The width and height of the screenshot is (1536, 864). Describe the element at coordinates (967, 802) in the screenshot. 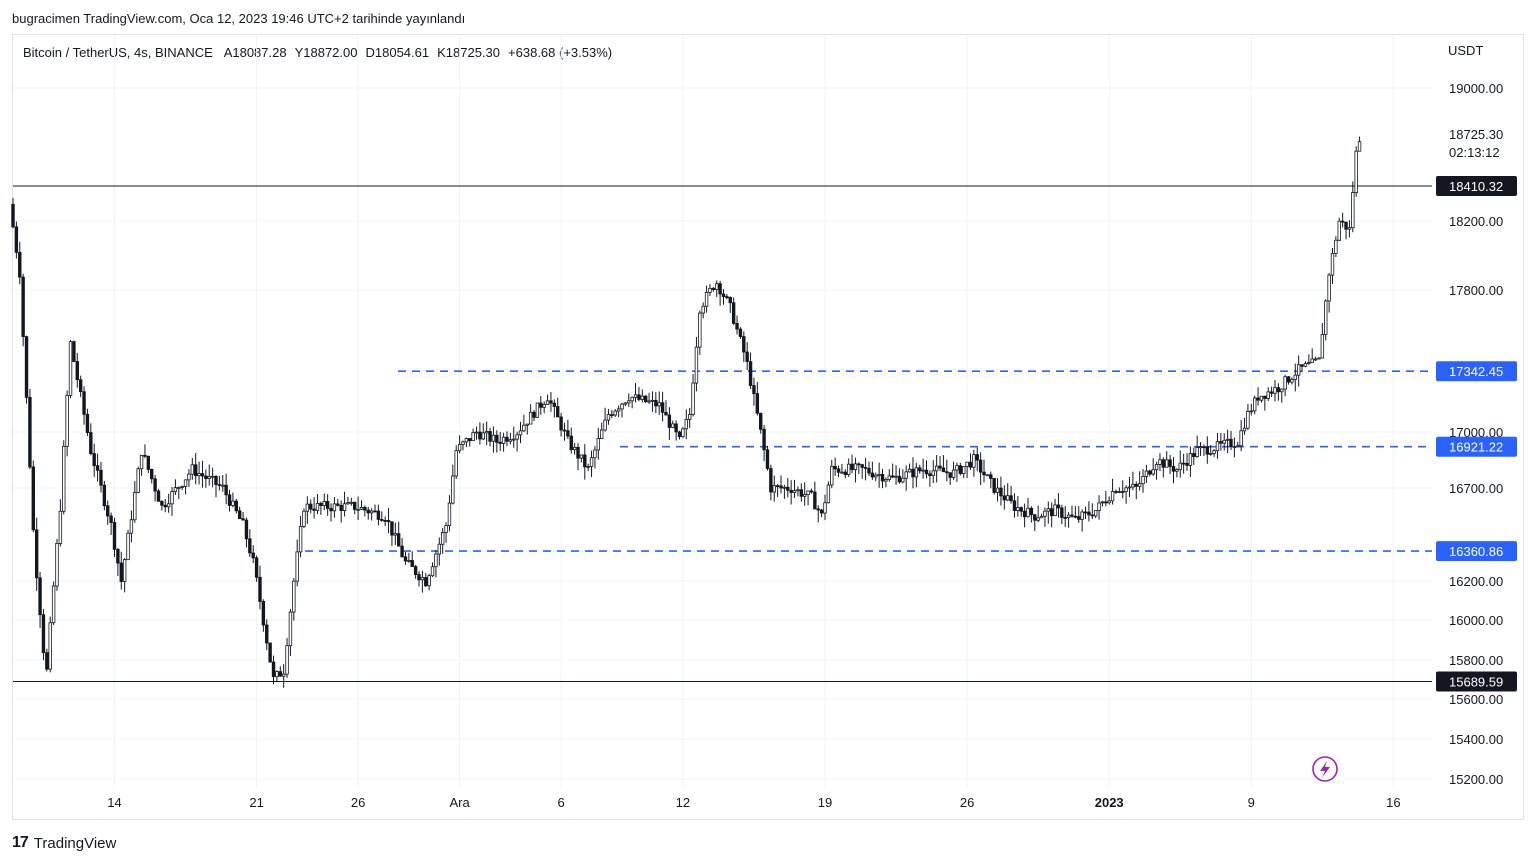

I see `x-tick-label: 26` at that location.